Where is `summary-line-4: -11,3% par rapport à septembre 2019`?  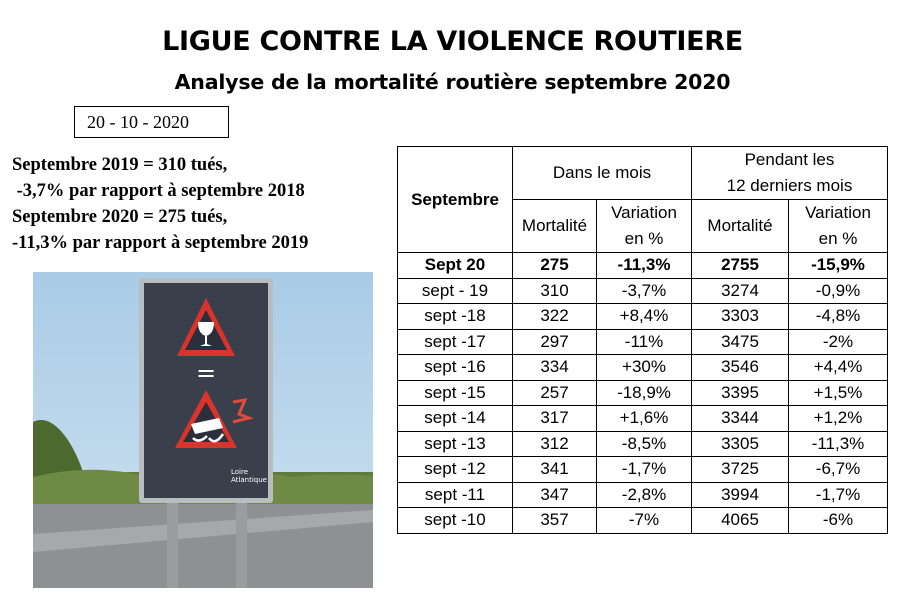
summary-line-4: -11,3% par rapport à septembre 2019 is located at coordinates (160, 243).